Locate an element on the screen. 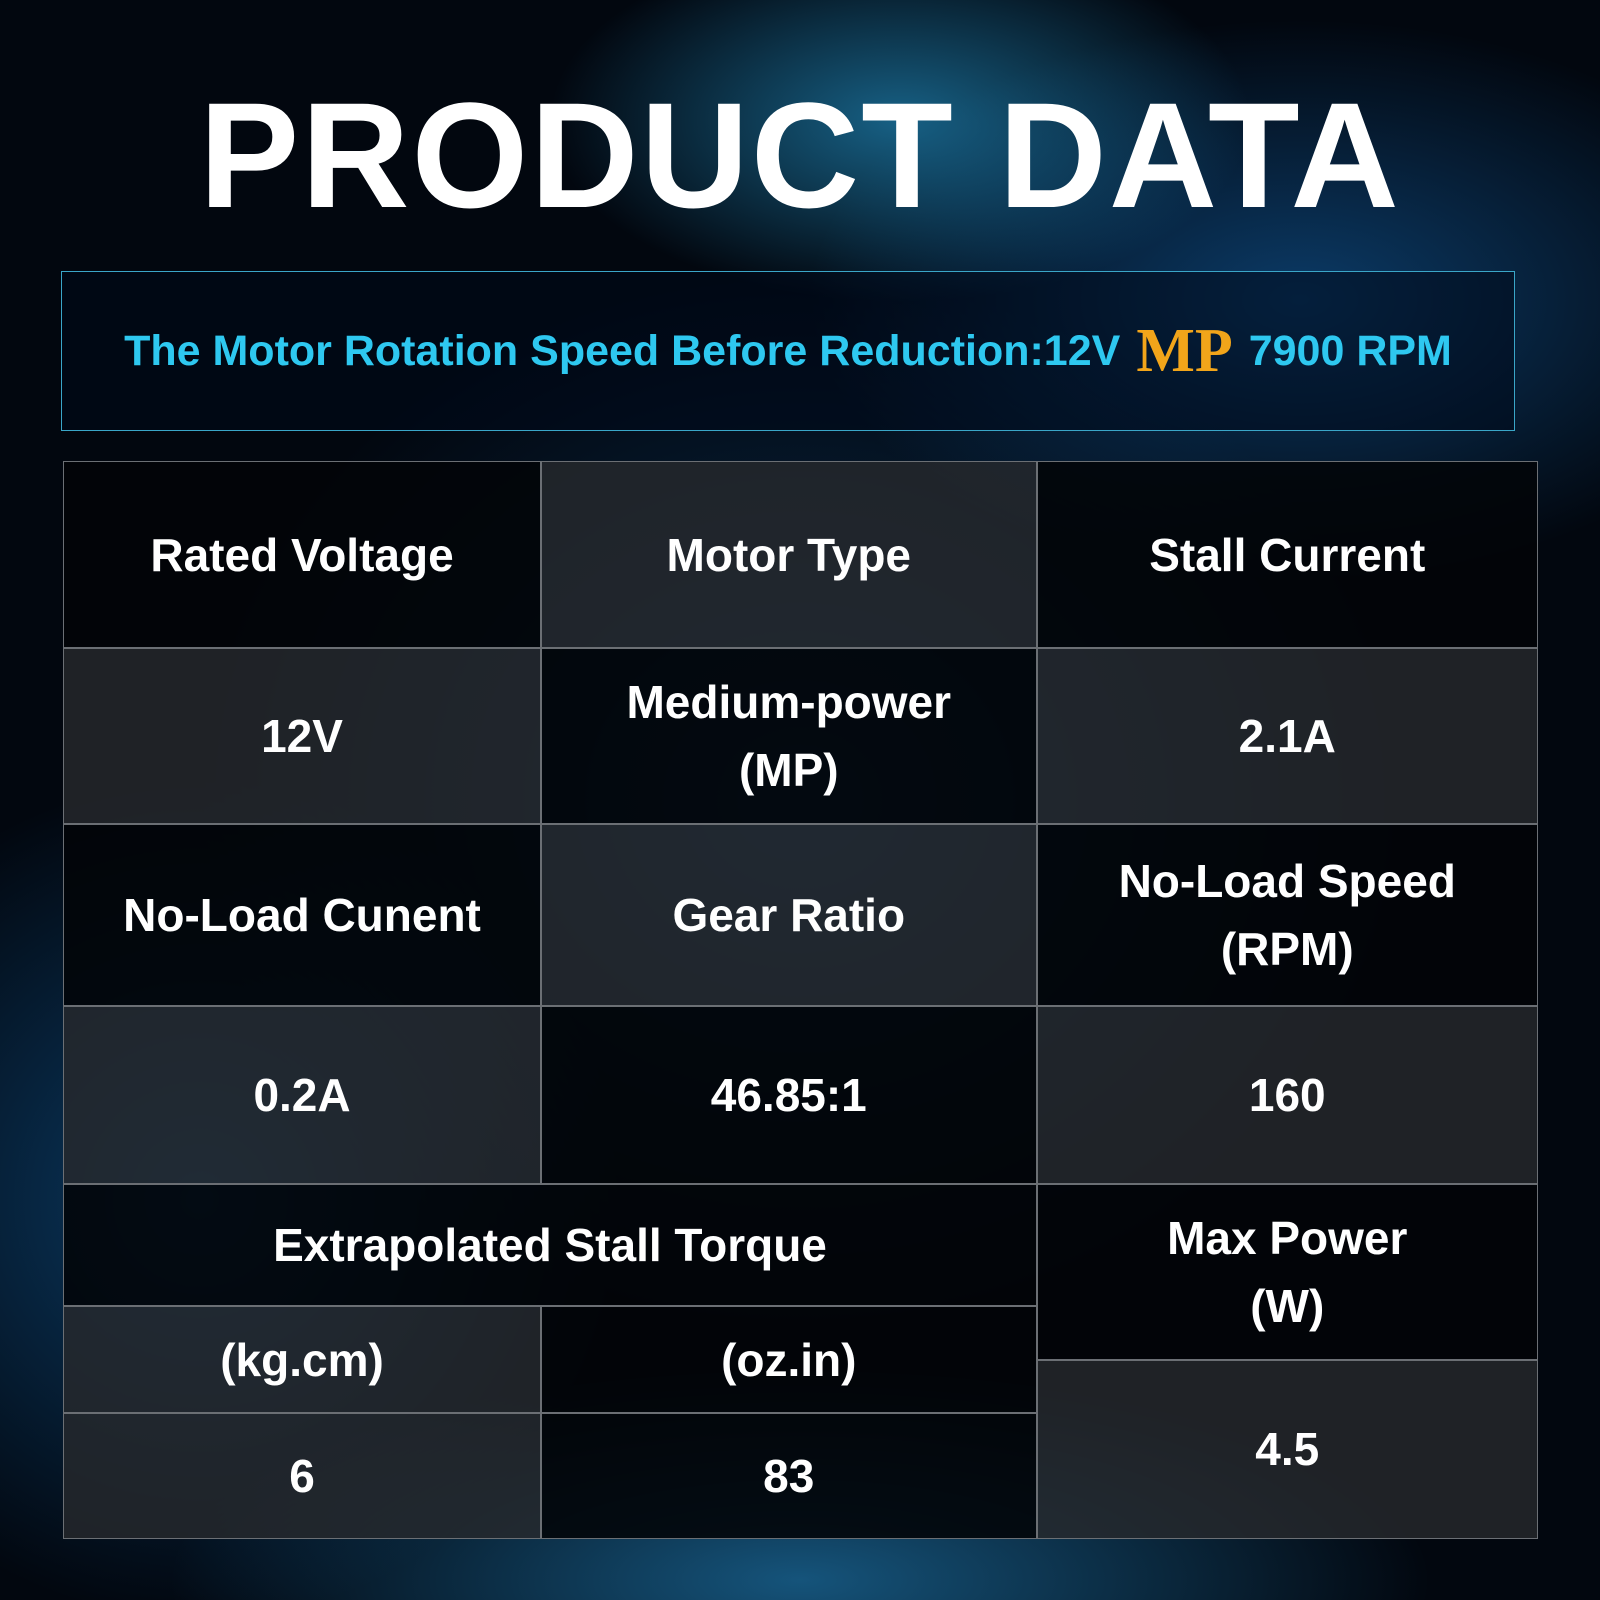  banner-text: 7900 RPM is located at coordinates (1350, 350).